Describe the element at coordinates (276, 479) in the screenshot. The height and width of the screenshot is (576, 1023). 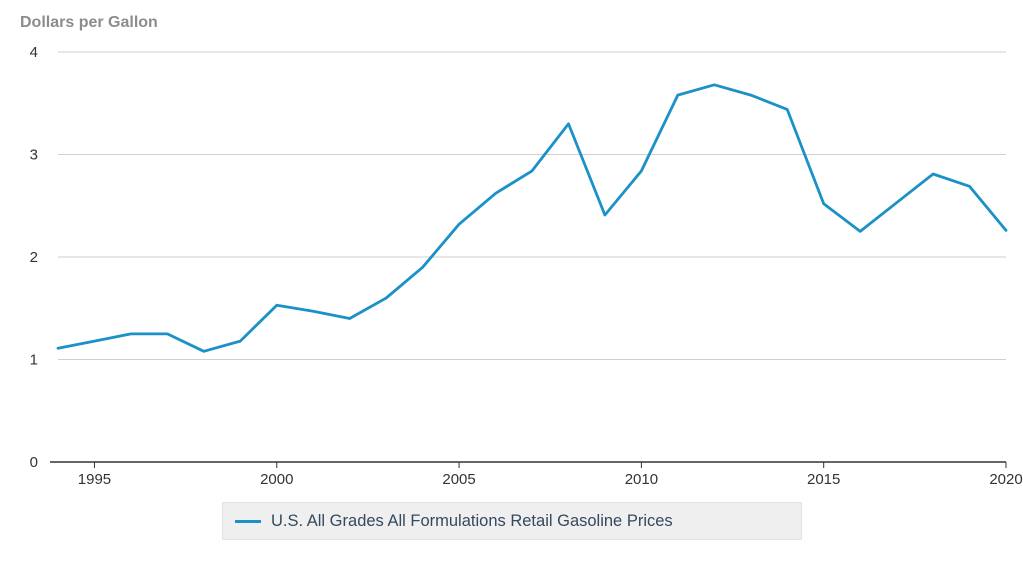
I see `x-tick-label: 2000` at that location.